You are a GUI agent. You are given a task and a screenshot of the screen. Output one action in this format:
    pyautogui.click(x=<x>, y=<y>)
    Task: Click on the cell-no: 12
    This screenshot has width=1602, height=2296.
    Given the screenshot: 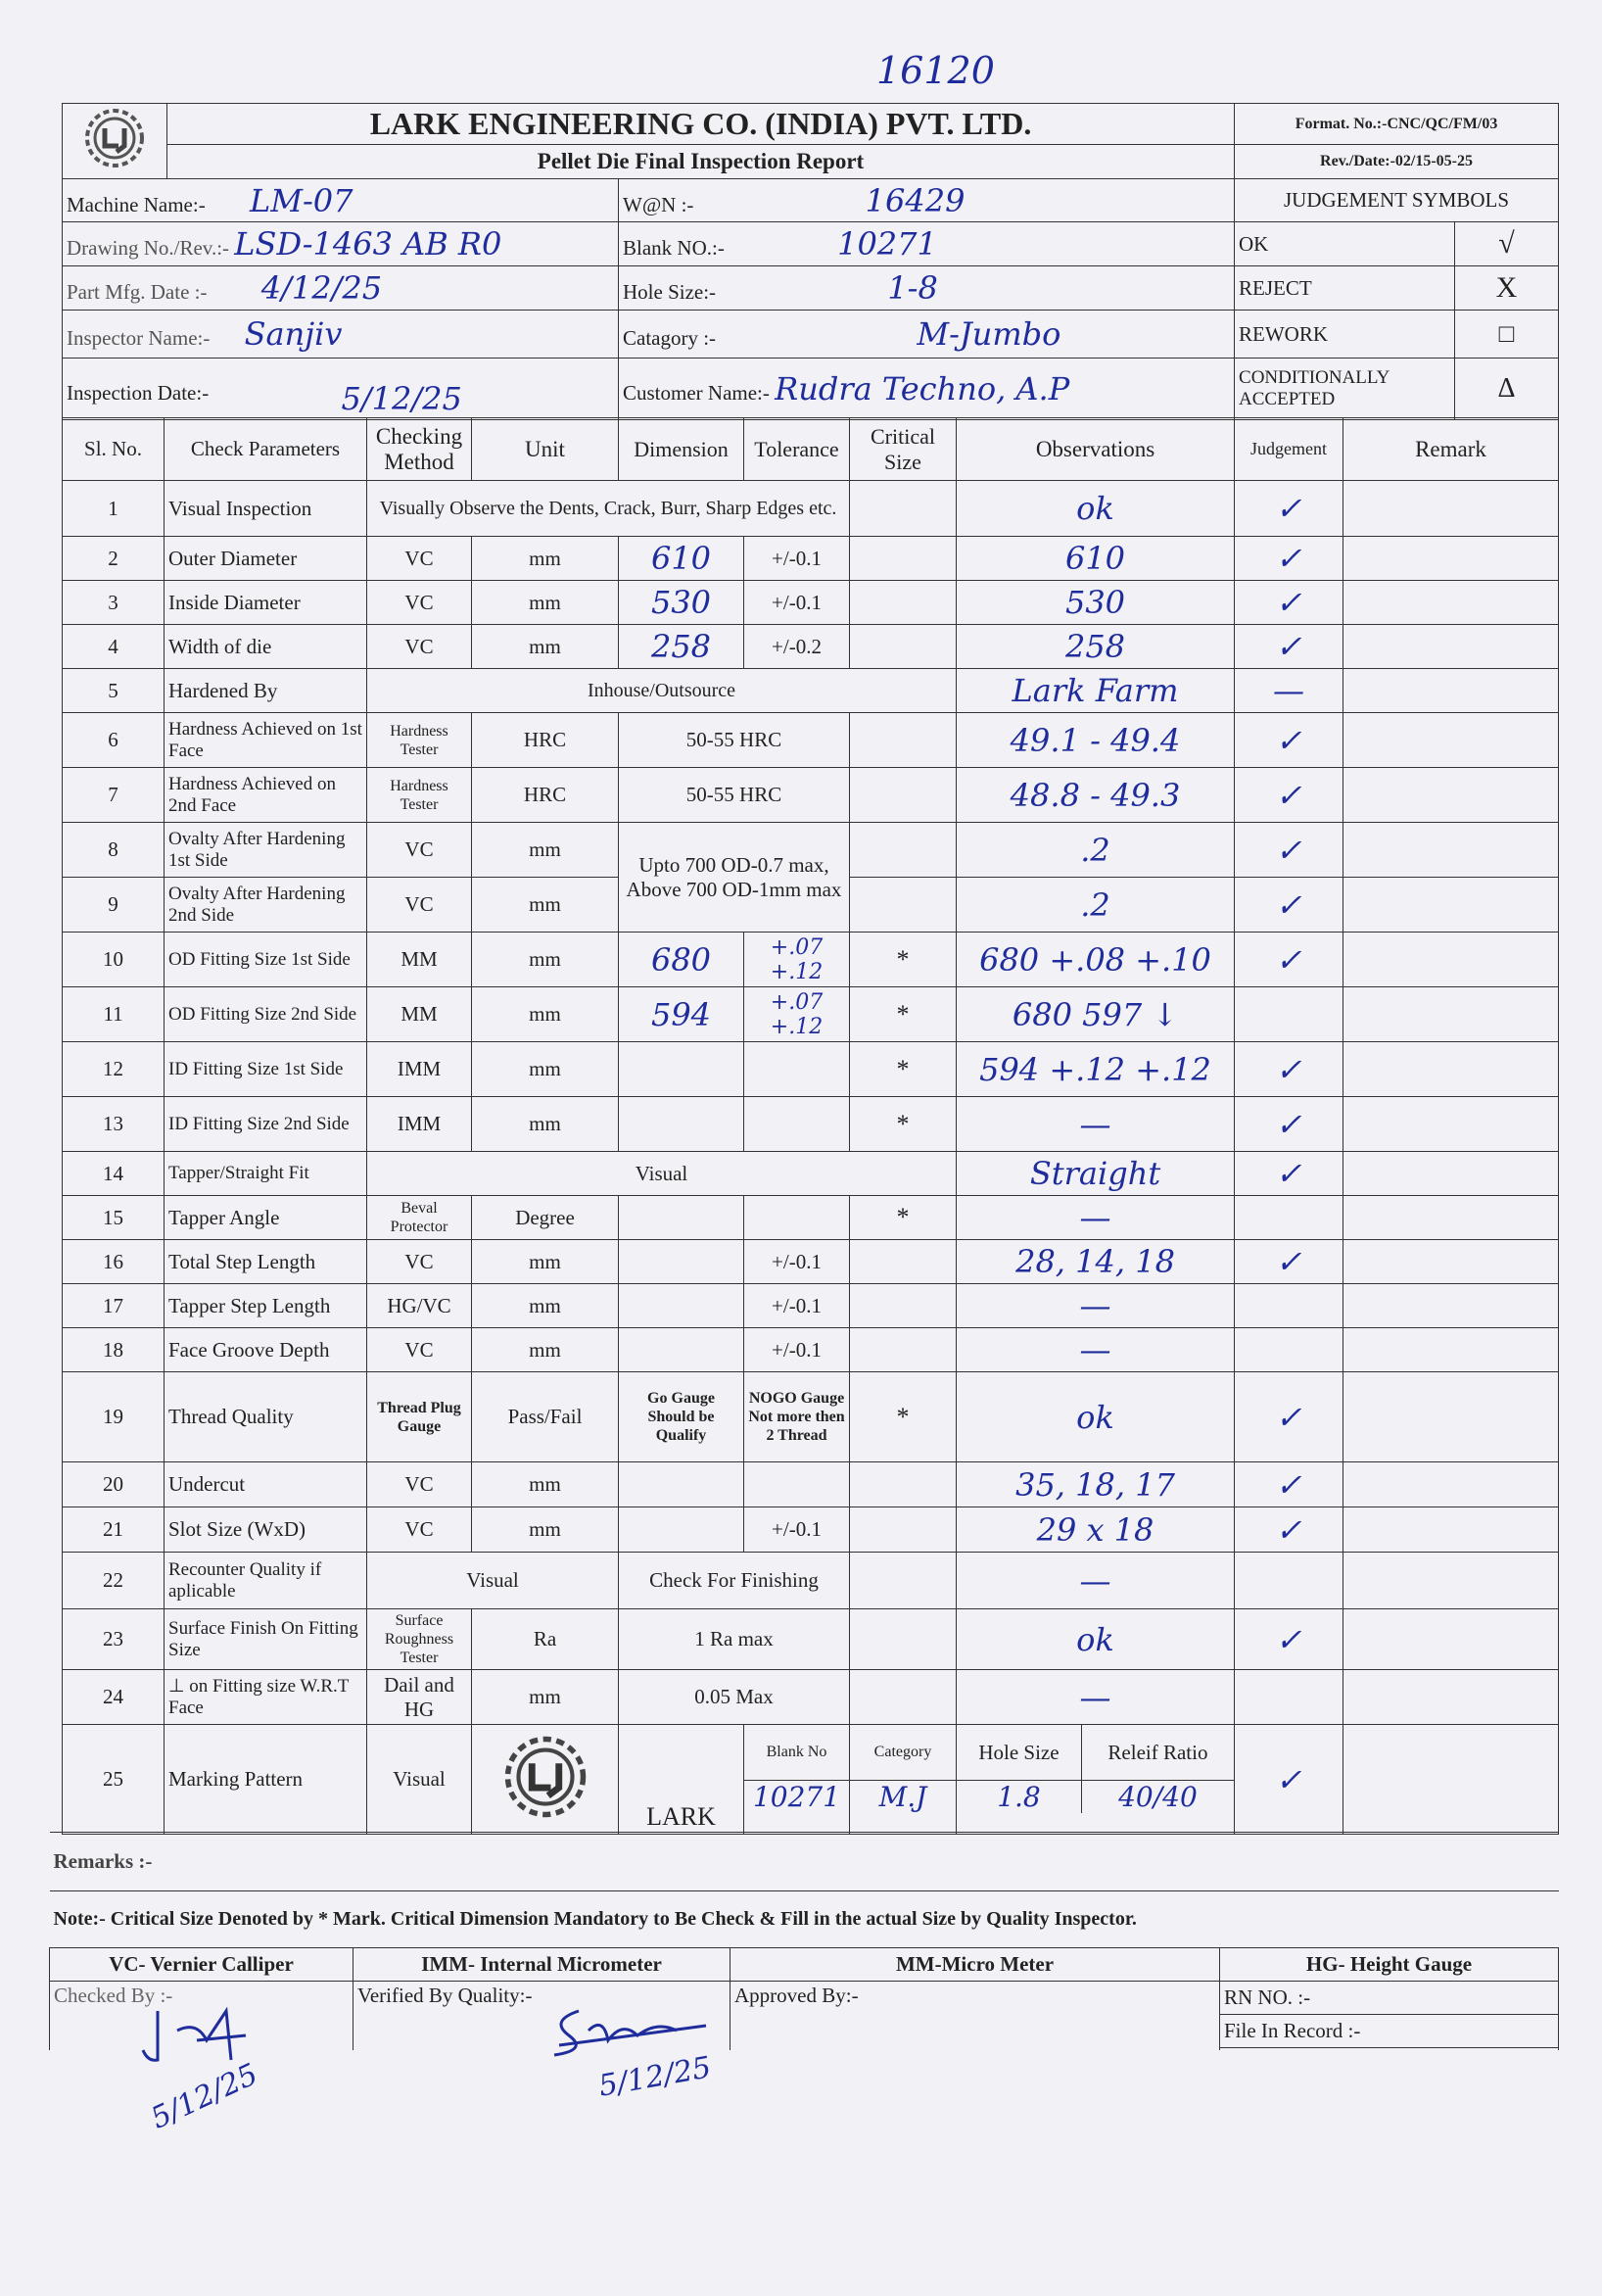 What is the action you would take?
    pyautogui.click(x=113, y=1069)
    